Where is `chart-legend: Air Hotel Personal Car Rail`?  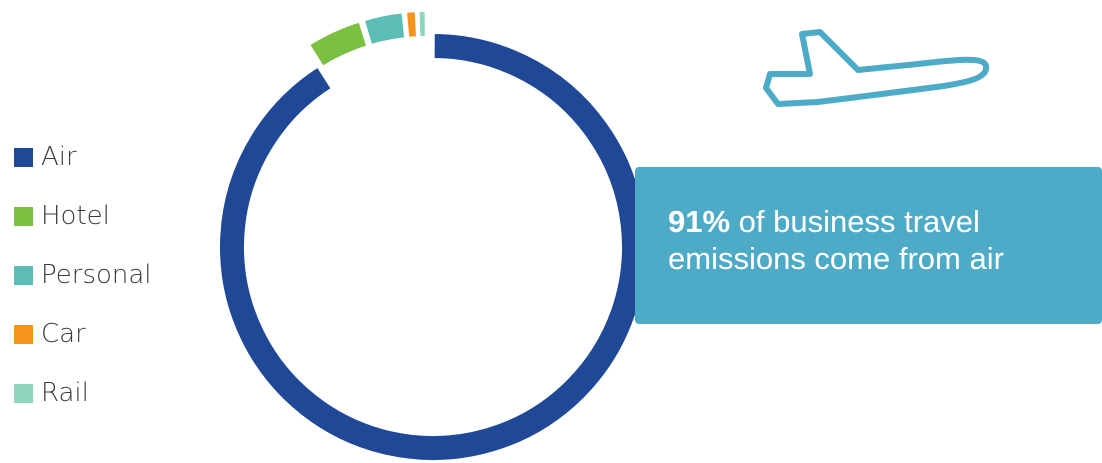 chart-legend: Air Hotel Personal Car Rail is located at coordinates (83, 289).